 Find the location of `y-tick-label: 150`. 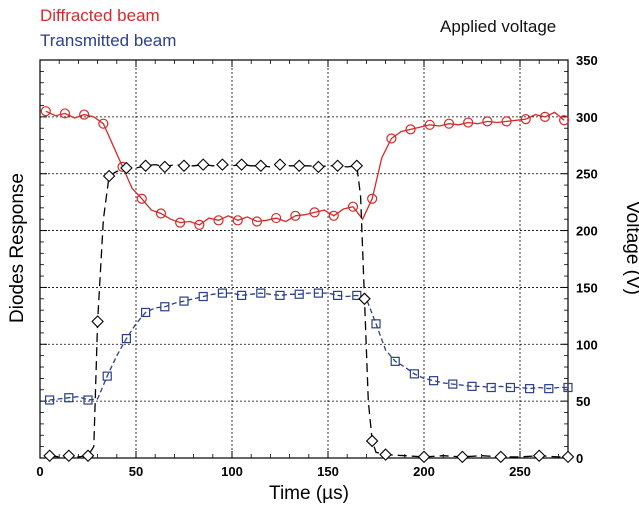

y-tick-label: 150 is located at coordinates (587, 287).